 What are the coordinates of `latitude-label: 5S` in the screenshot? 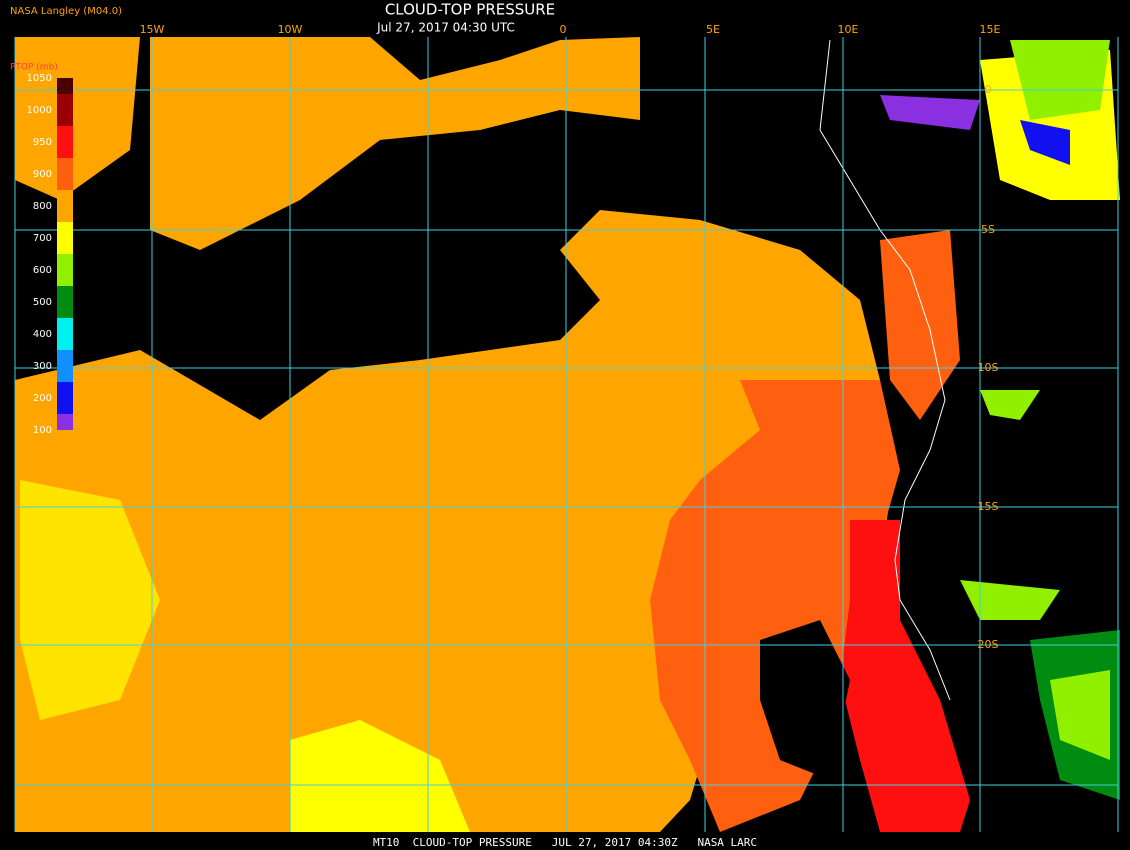 It's located at (988, 229).